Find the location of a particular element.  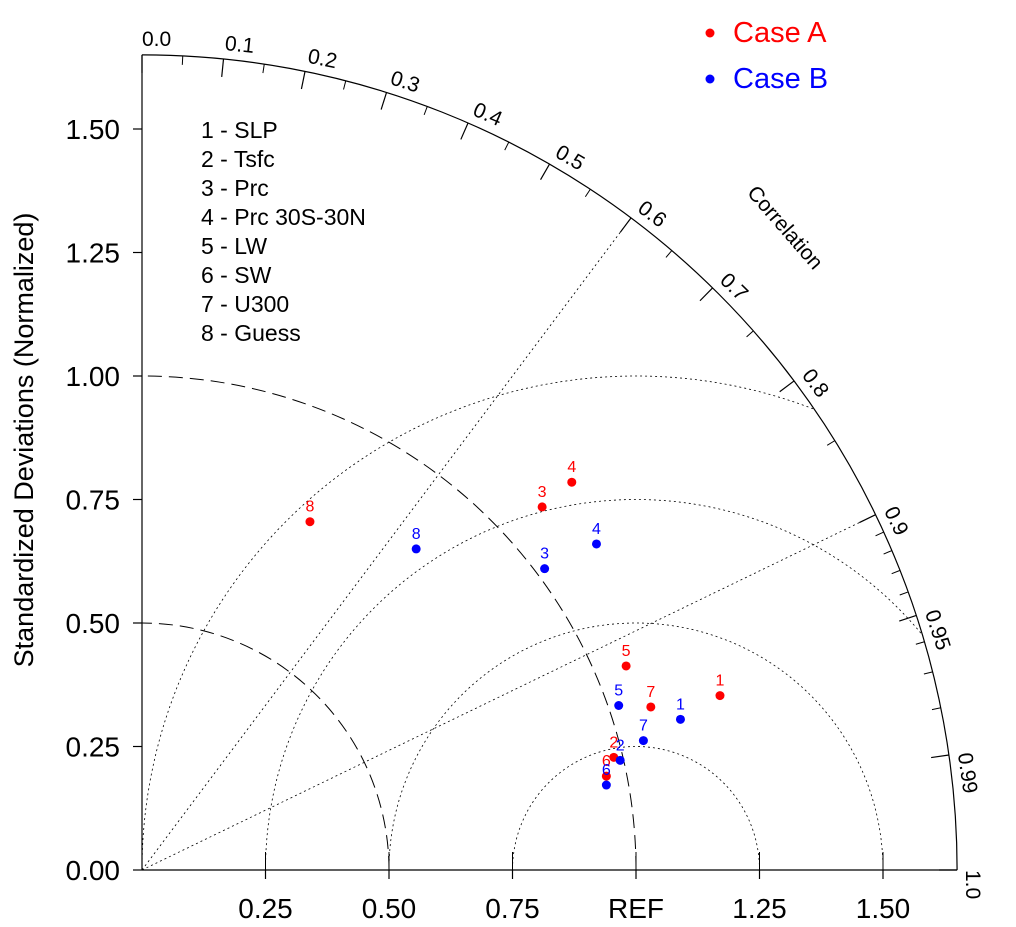

y-tick-label: 1.00 is located at coordinates (93, 376).